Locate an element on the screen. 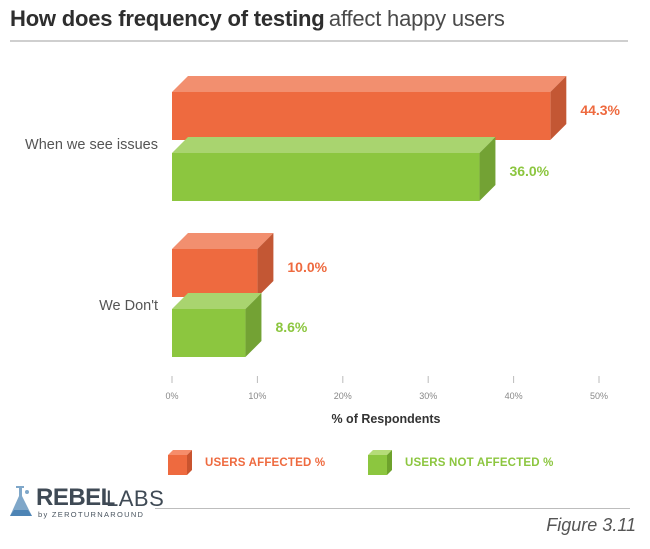 This screenshot has width=650, height=549. legend-label-users-affected: USERS AFFECTED % is located at coordinates (265, 463).